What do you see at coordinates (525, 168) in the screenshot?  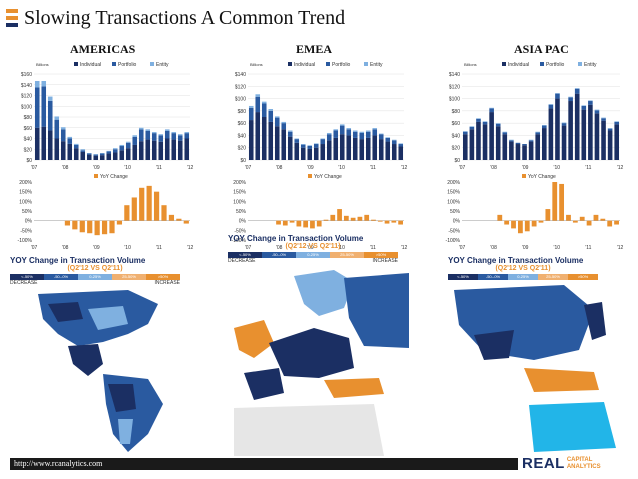 I see `x-tick-label: '09` at bounding box center [525, 168].